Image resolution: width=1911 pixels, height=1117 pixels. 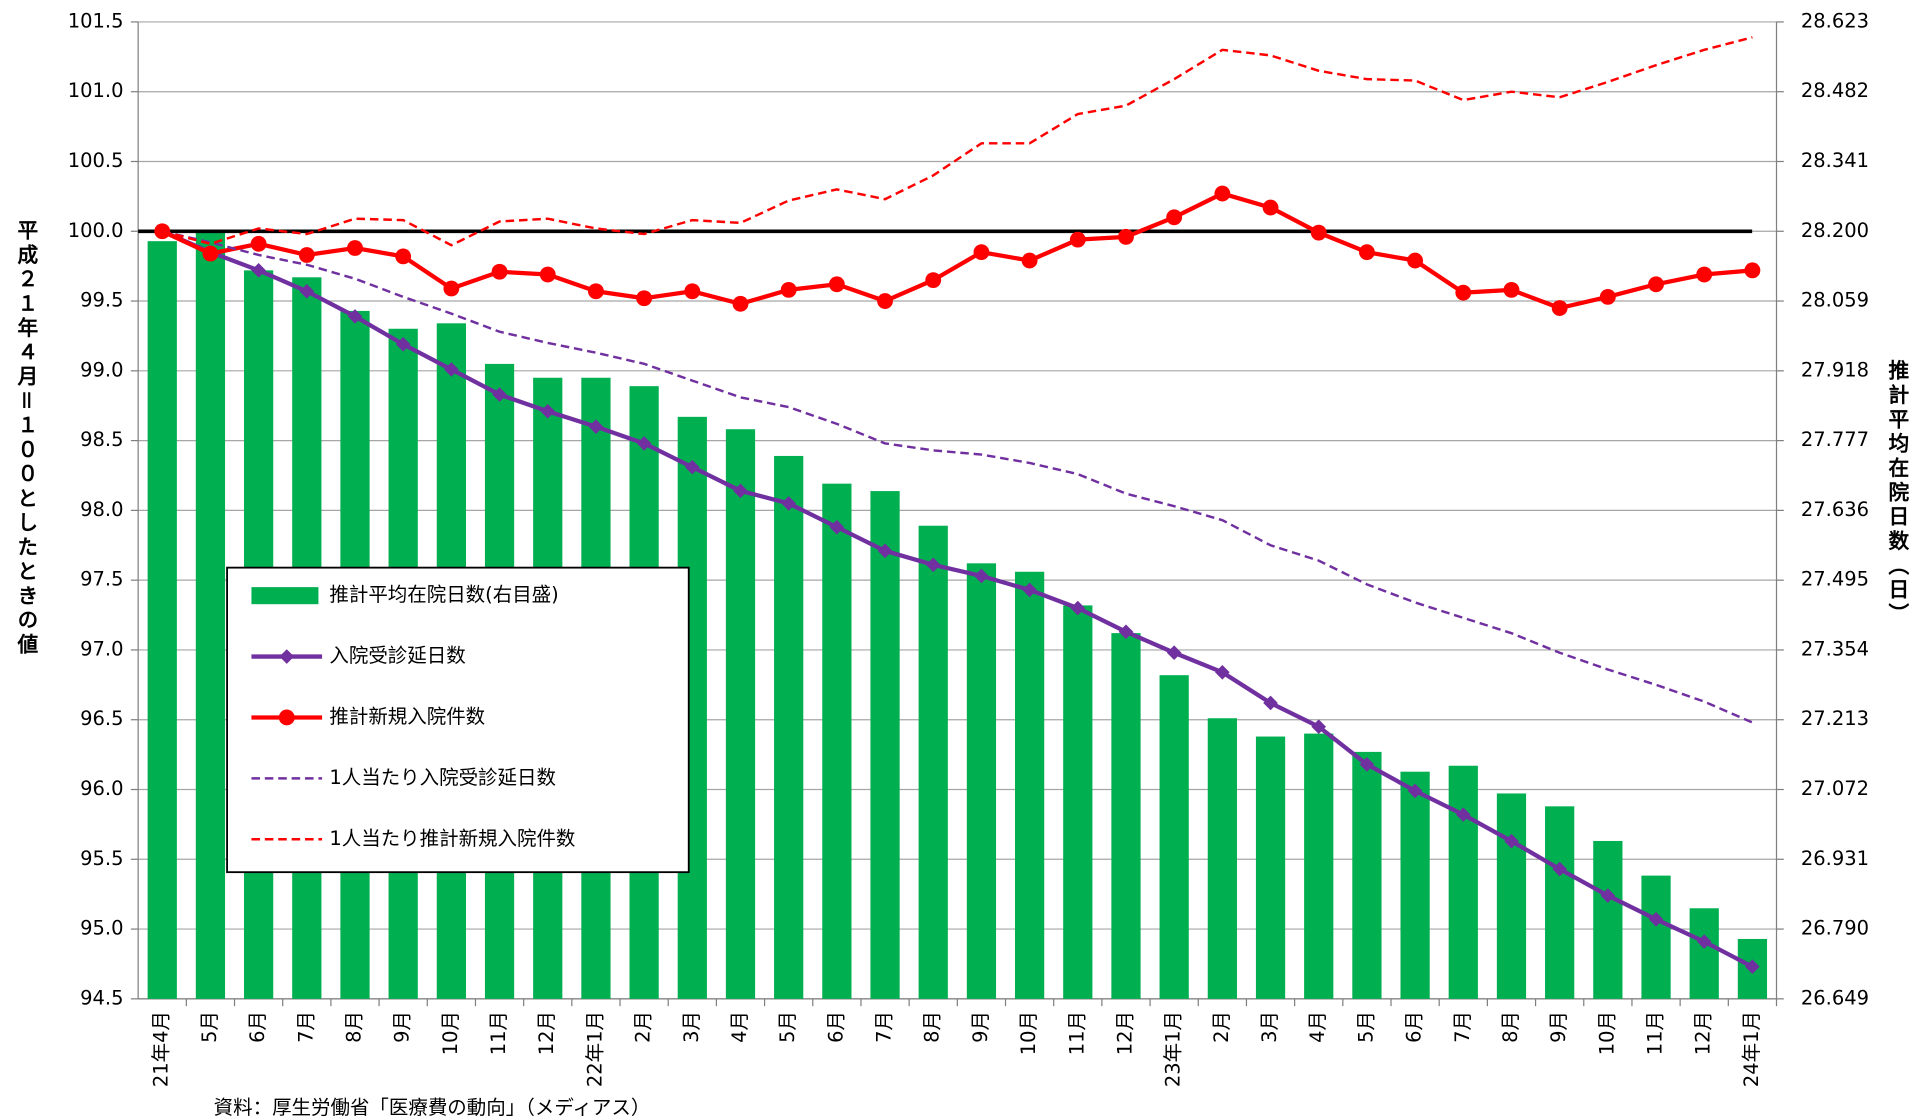 I want to click on y2-tick-label: 28.059, so click(x=1835, y=300).